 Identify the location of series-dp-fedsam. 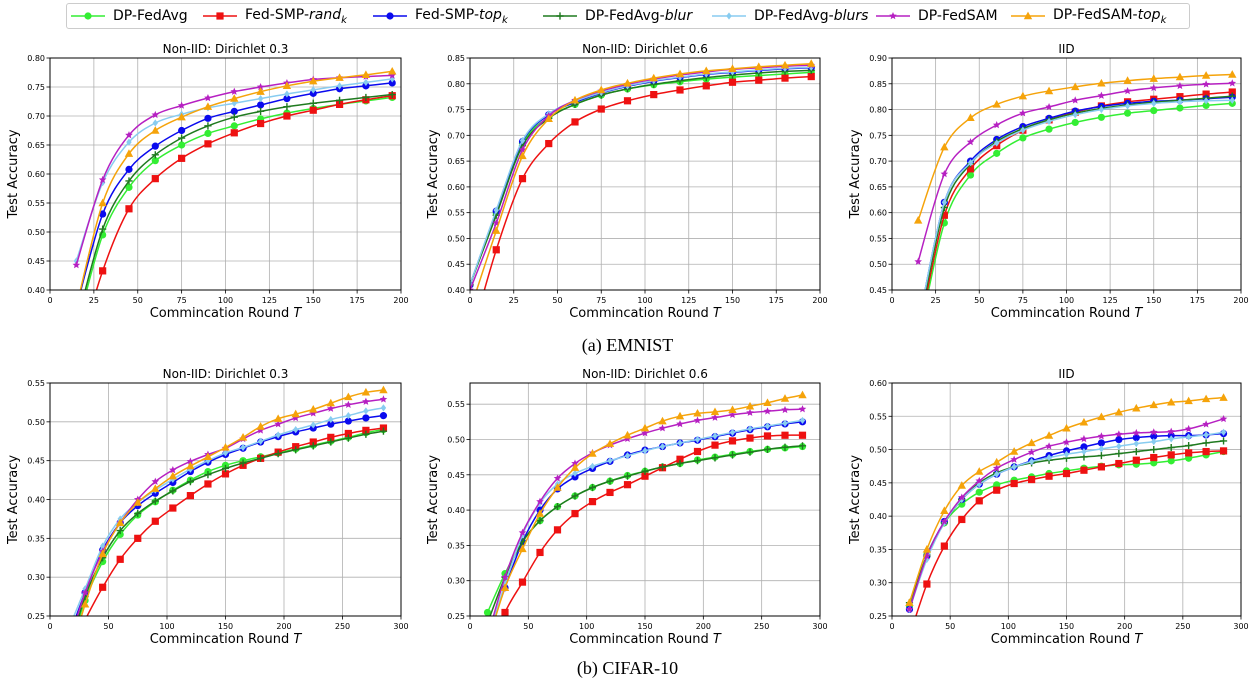
(1075, 172).